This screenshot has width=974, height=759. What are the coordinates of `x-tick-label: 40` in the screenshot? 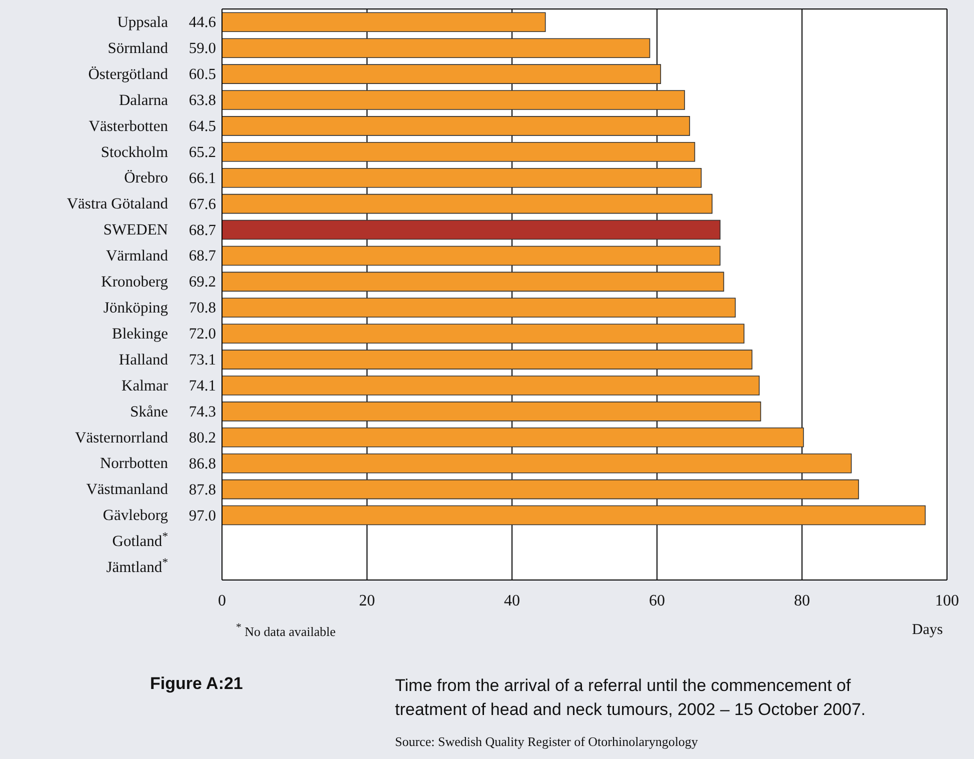 It's located at (512, 601).